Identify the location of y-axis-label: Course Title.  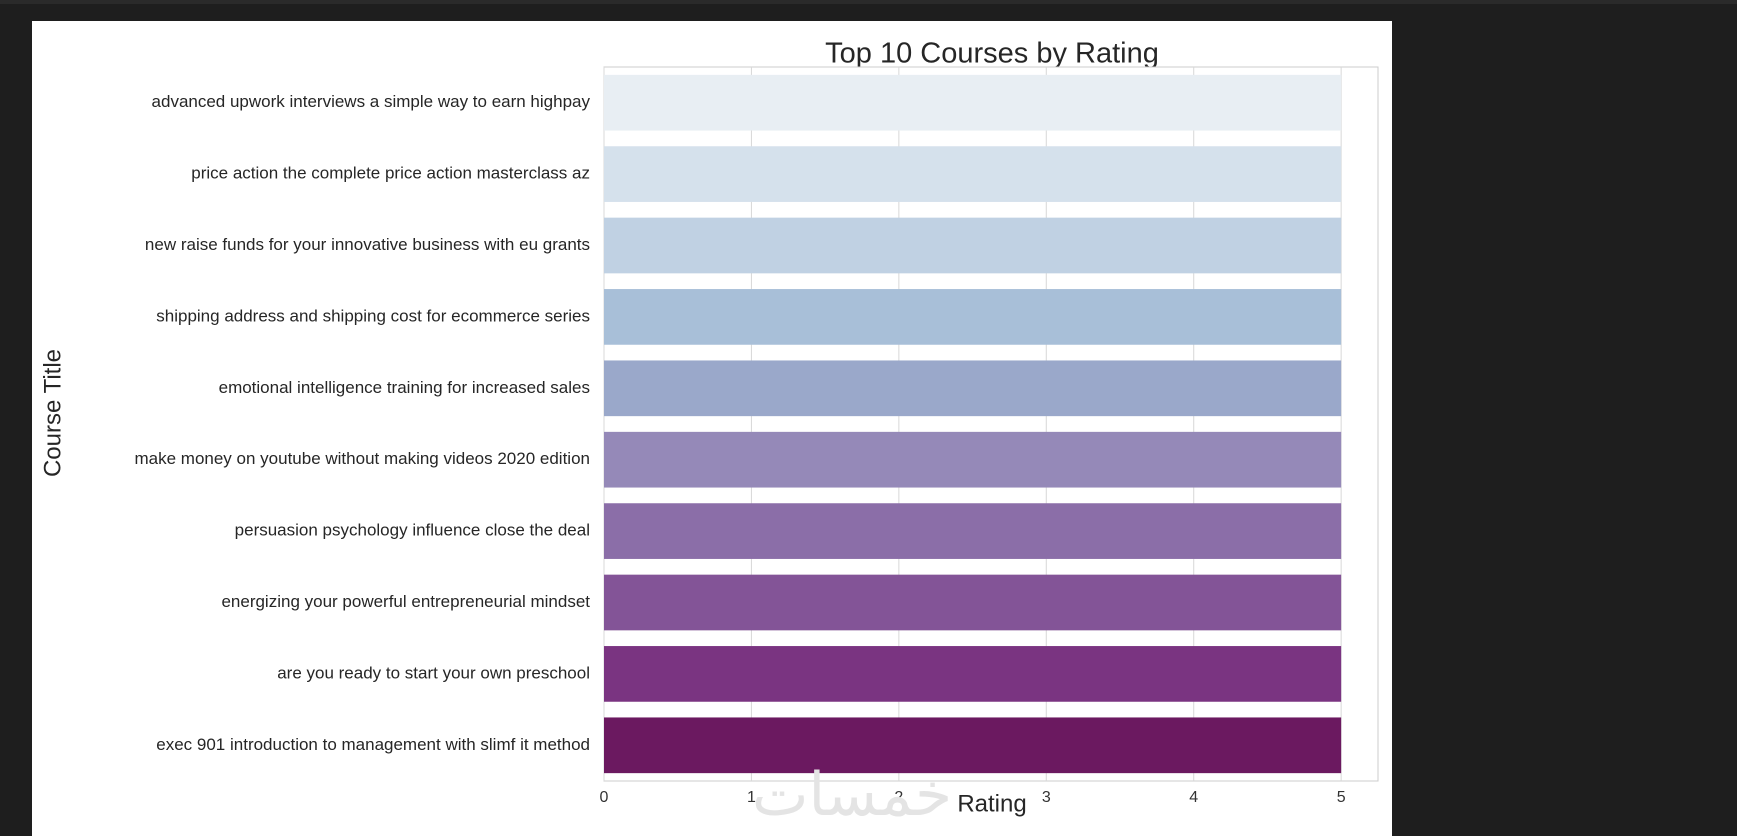
(52, 413).